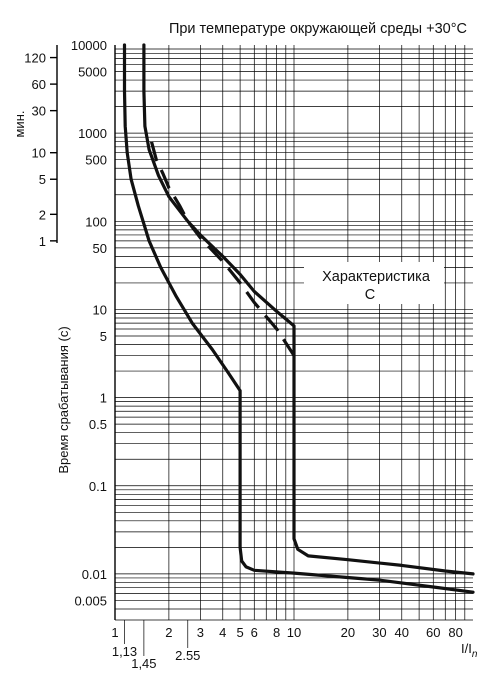 The height and width of the screenshot is (700, 498). Describe the element at coordinates (455, 632) in the screenshot. I see `x-tick-label: 80` at that location.